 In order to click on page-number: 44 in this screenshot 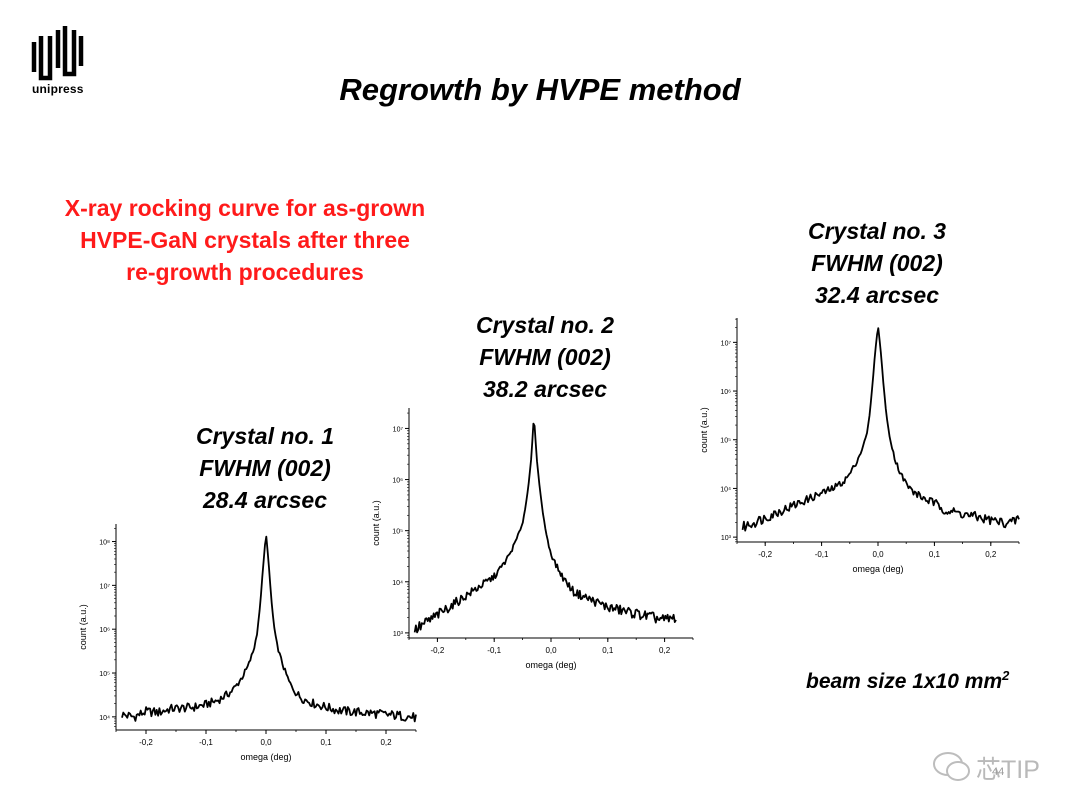, I will do `click(998, 772)`.